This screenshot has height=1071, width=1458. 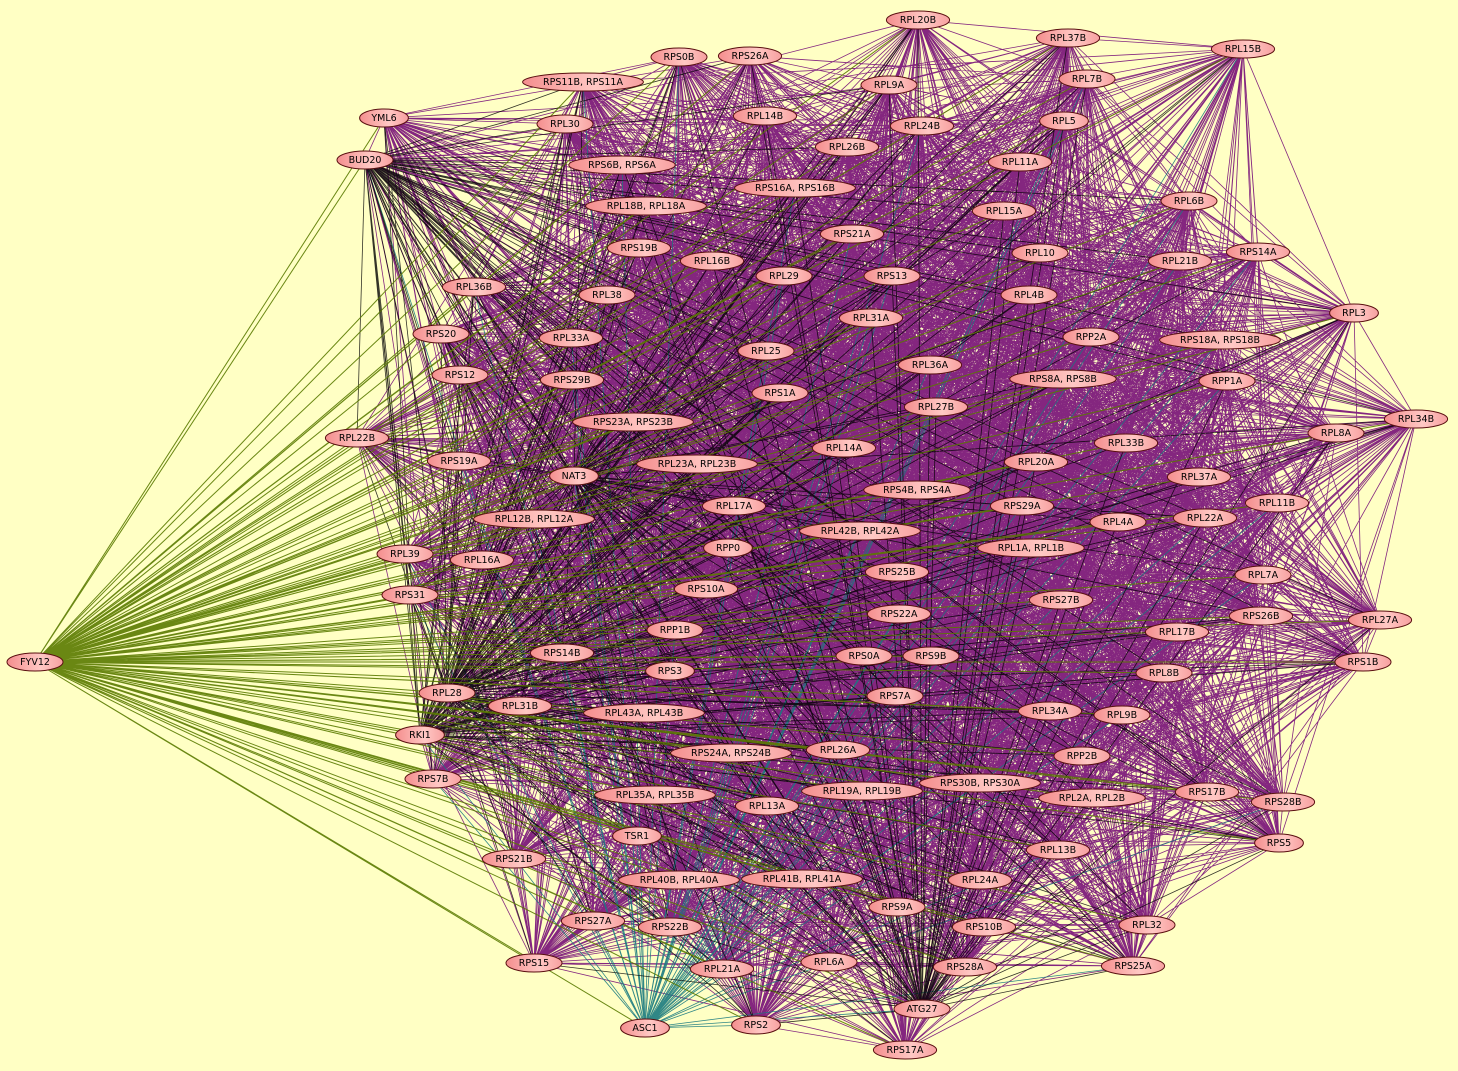 I want to click on node-rpl41b-rpl41a: RPL41B, RPL41A, so click(x=802, y=879).